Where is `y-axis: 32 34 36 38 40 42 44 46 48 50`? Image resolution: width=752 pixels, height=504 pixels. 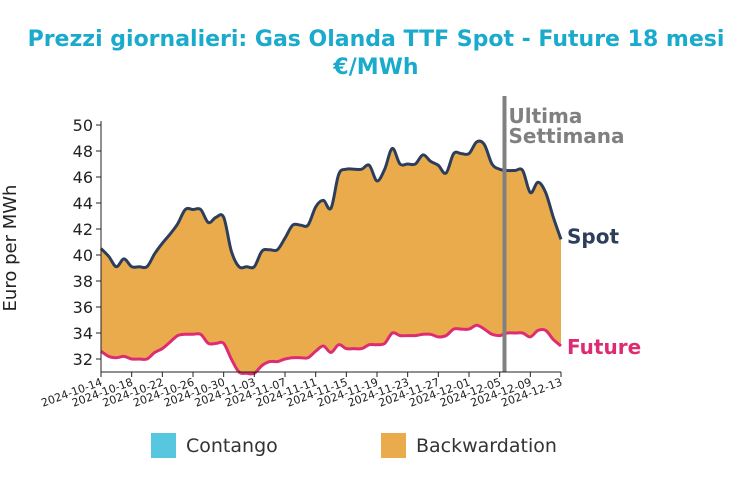
y-axis: 32 34 36 38 40 42 44 46 48 50 is located at coordinates (87, 244).